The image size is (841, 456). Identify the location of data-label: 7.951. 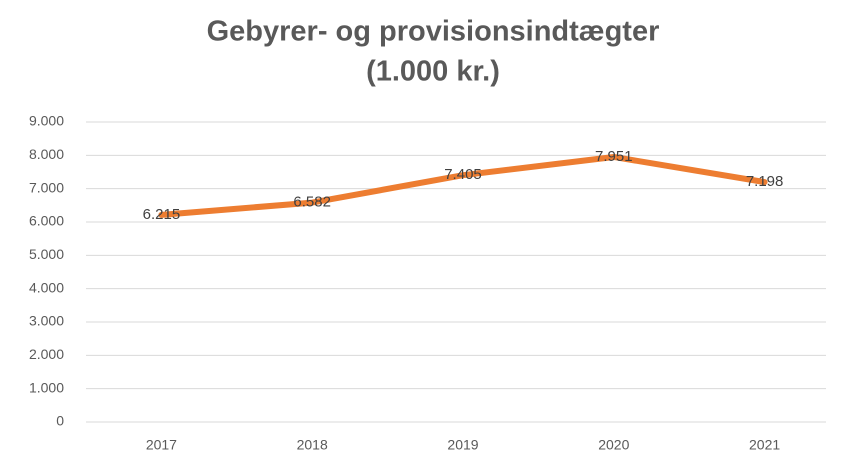
(614, 156).